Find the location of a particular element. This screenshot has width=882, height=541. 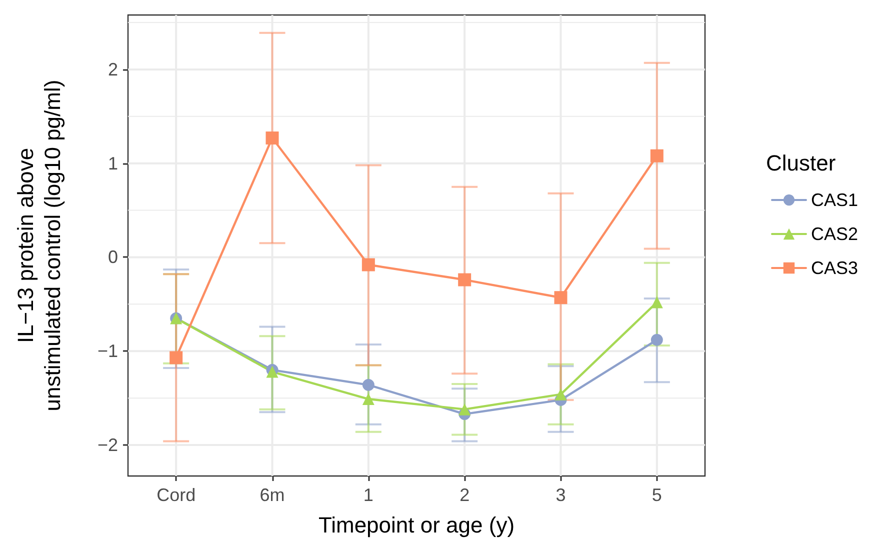

legend-label: CAS1 is located at coordinates (834, 200).